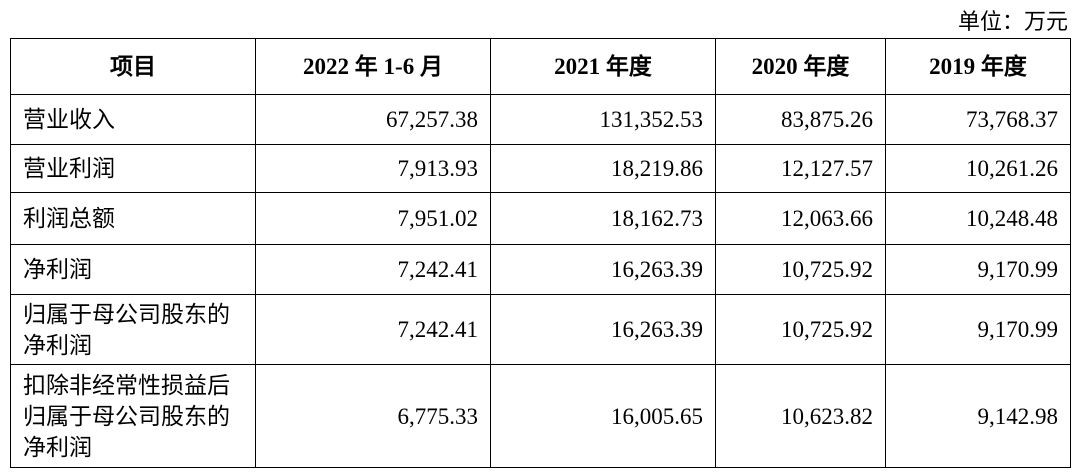  What do you see at coordinates (800, 416) in the screenshot?
I see `cell-value: 10,623.82` at bounding box center [800, 416].